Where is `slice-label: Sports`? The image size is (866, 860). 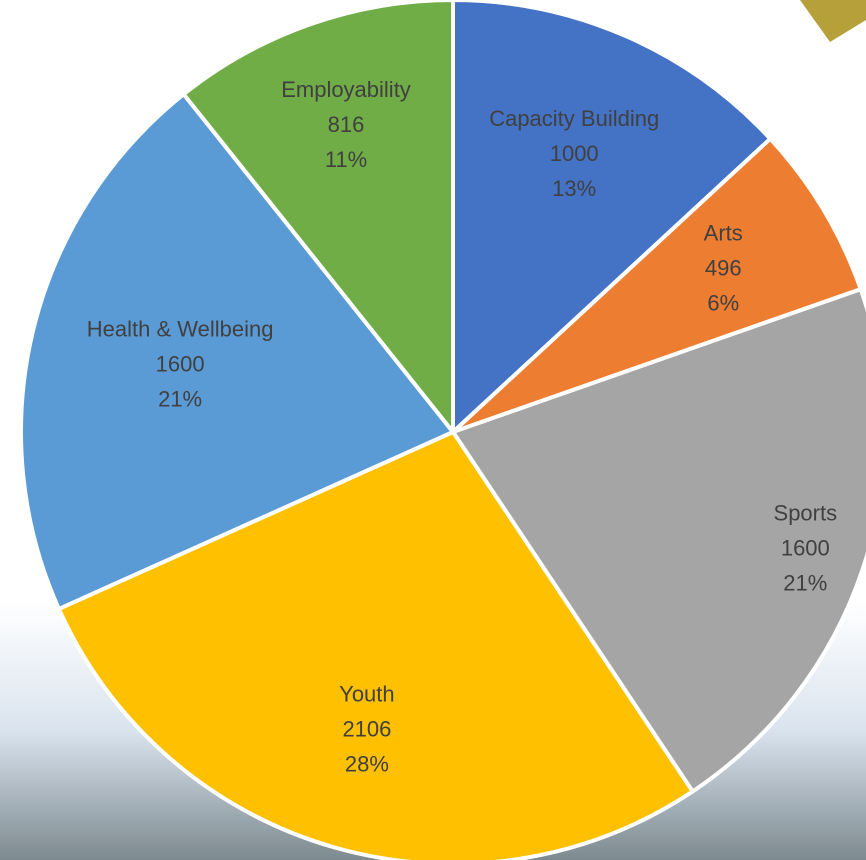
slice-label: Sports is located at coordinates (806, 513).